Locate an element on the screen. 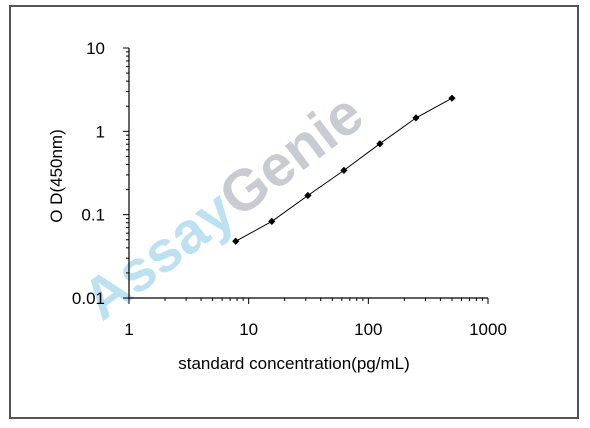 The image size is (590, 428). x-tick-label-1: 1 is located at coordinates (128, 329).